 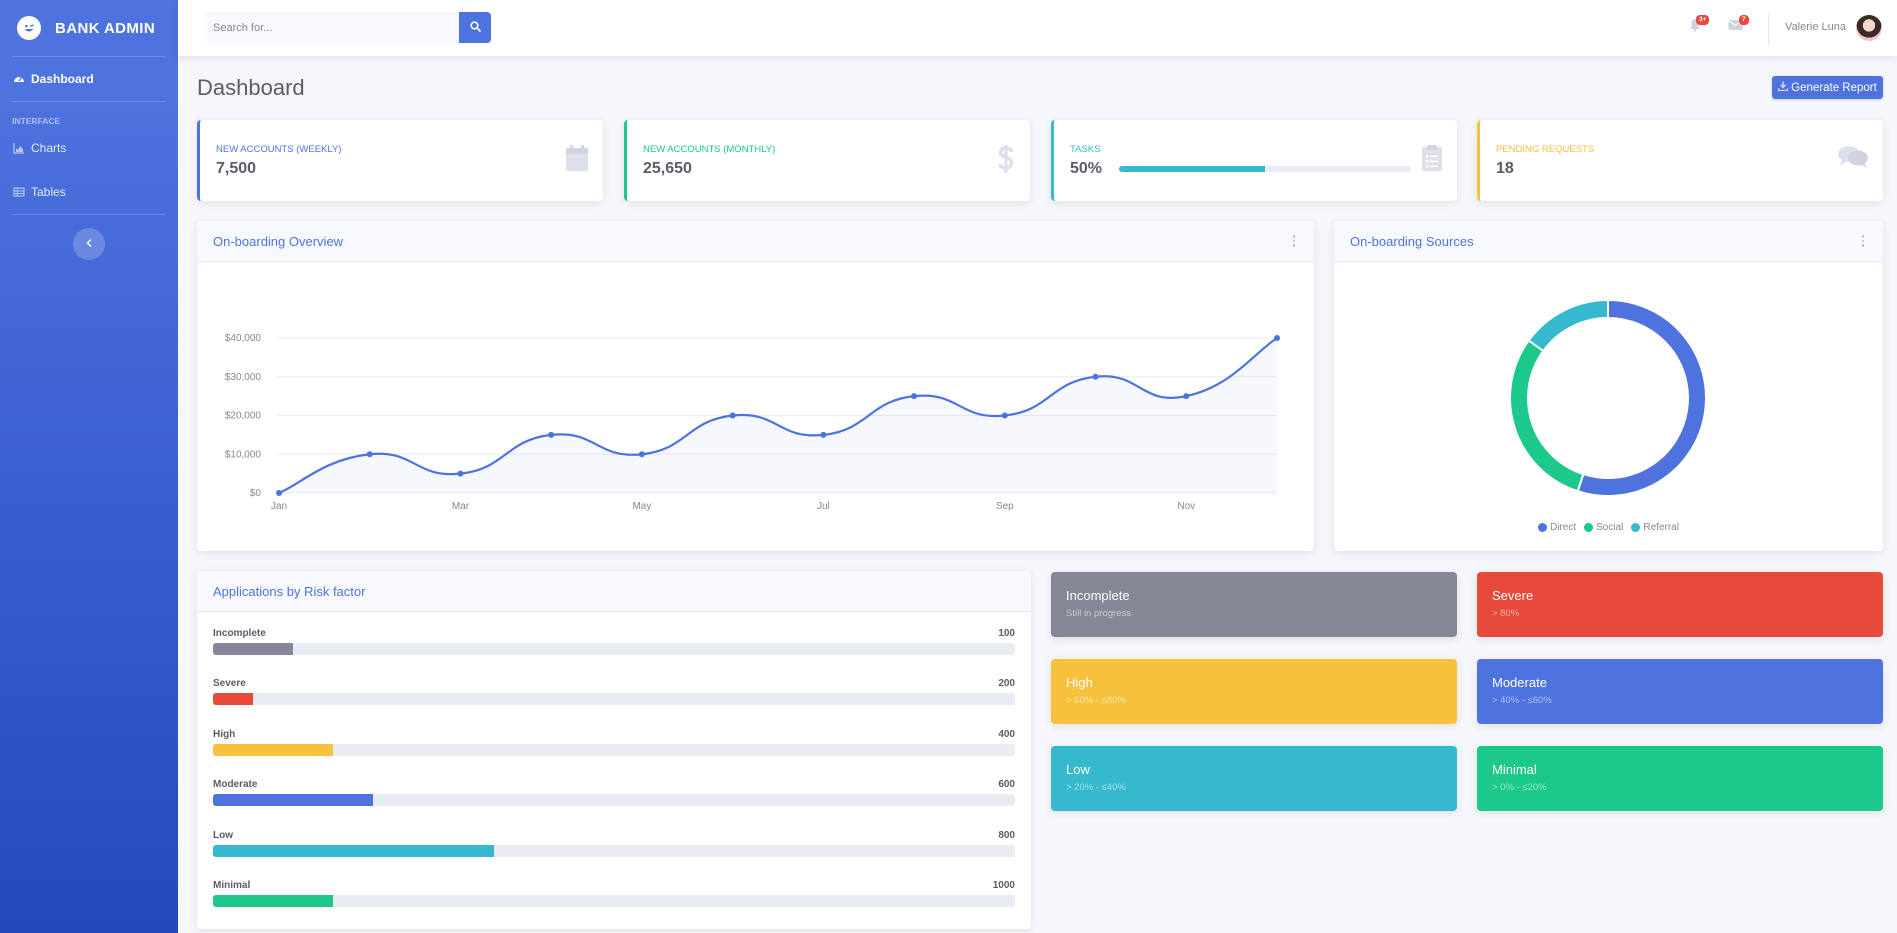 I want to click on stat-card-tasks: TASKS 50%, so click(x=1254, y=160).